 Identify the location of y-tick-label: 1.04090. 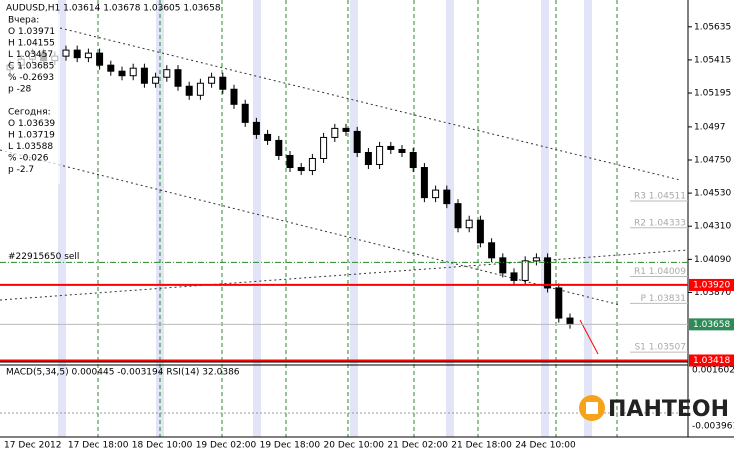
(712, 260).